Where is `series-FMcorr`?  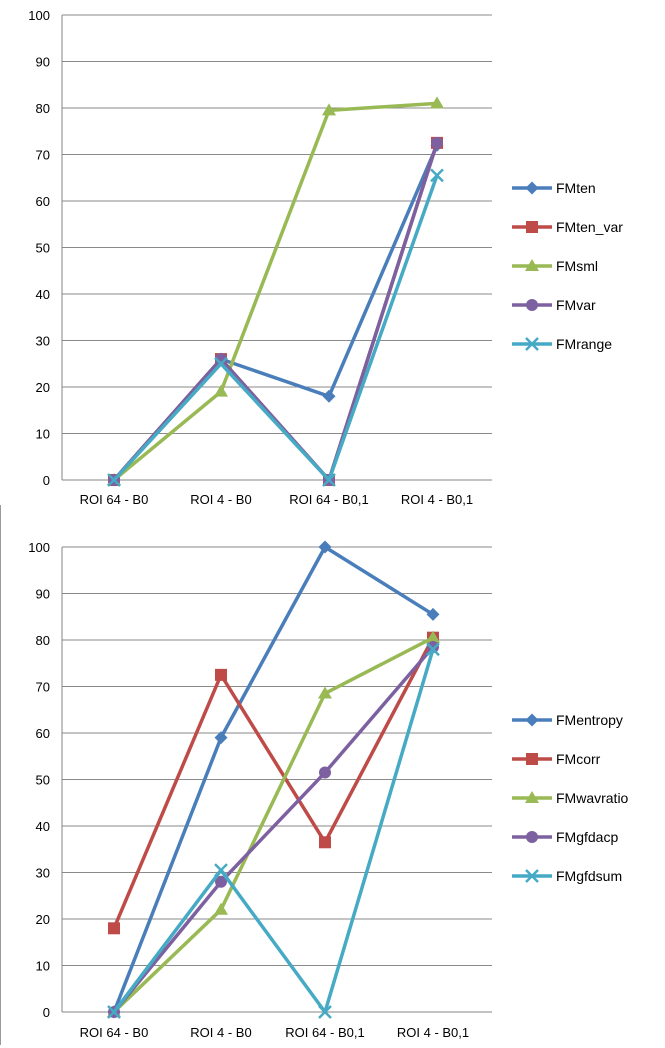
series-FMcorr is located at coordinates (273, 783).